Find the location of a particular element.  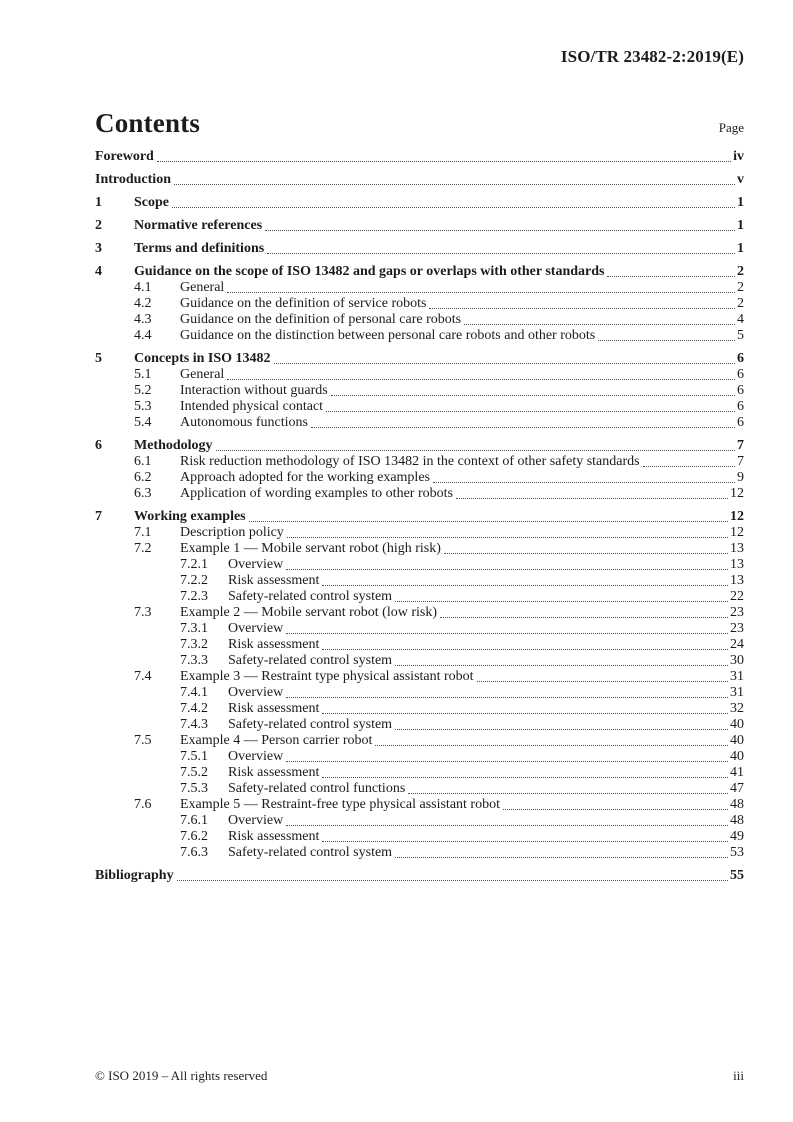

toc-entry-page: 1 is located at coordinates (740, 248).